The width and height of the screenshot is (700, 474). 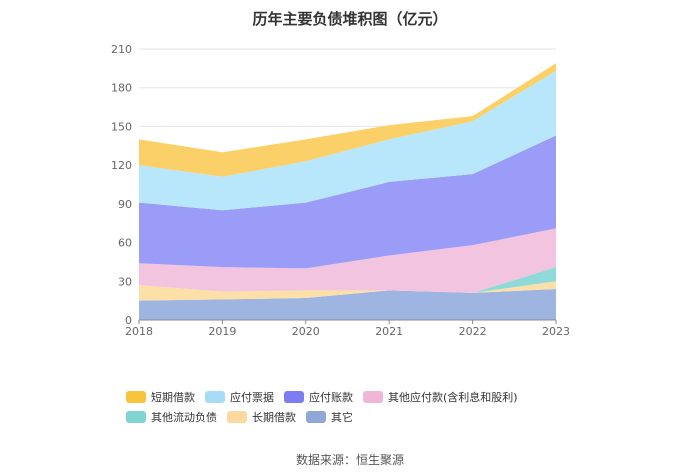 I want to click on area-长期借款, so click(x=347, y=291).